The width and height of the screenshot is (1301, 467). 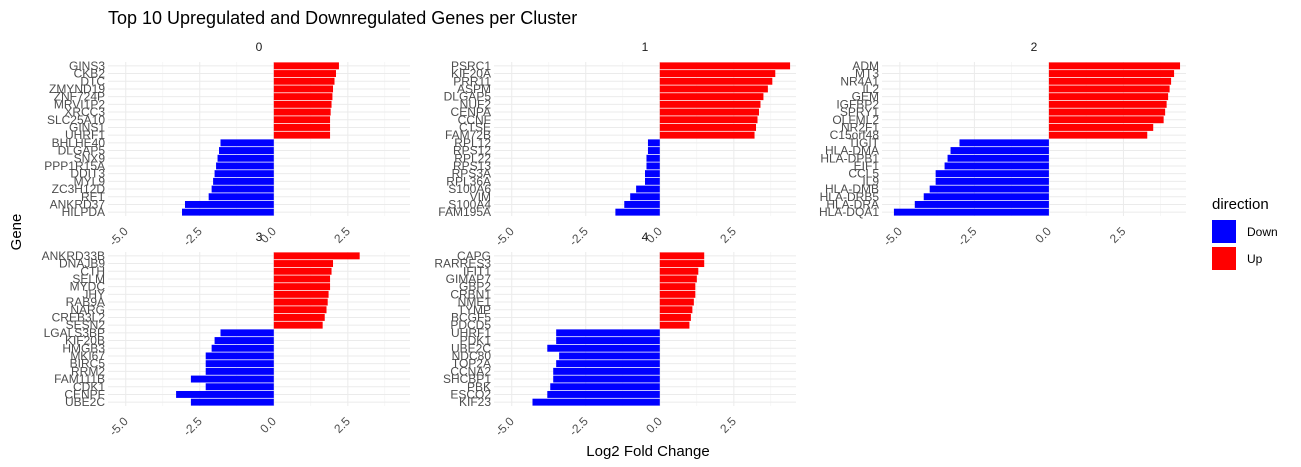 I want to click on gene-label: IFIT1, so click(x=477, y=271).